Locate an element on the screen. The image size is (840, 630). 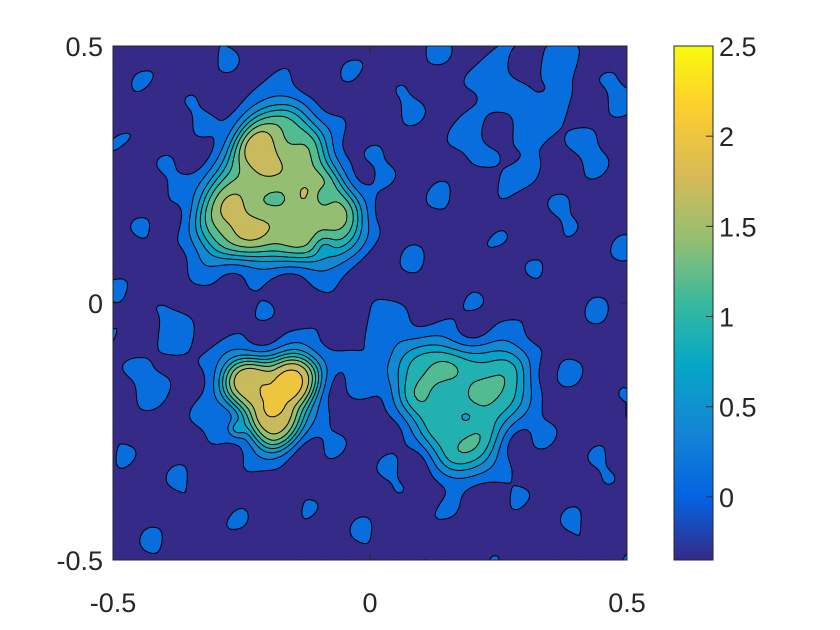
colorbar-tick-label: 1.5 is located at coordinates (738, 227).